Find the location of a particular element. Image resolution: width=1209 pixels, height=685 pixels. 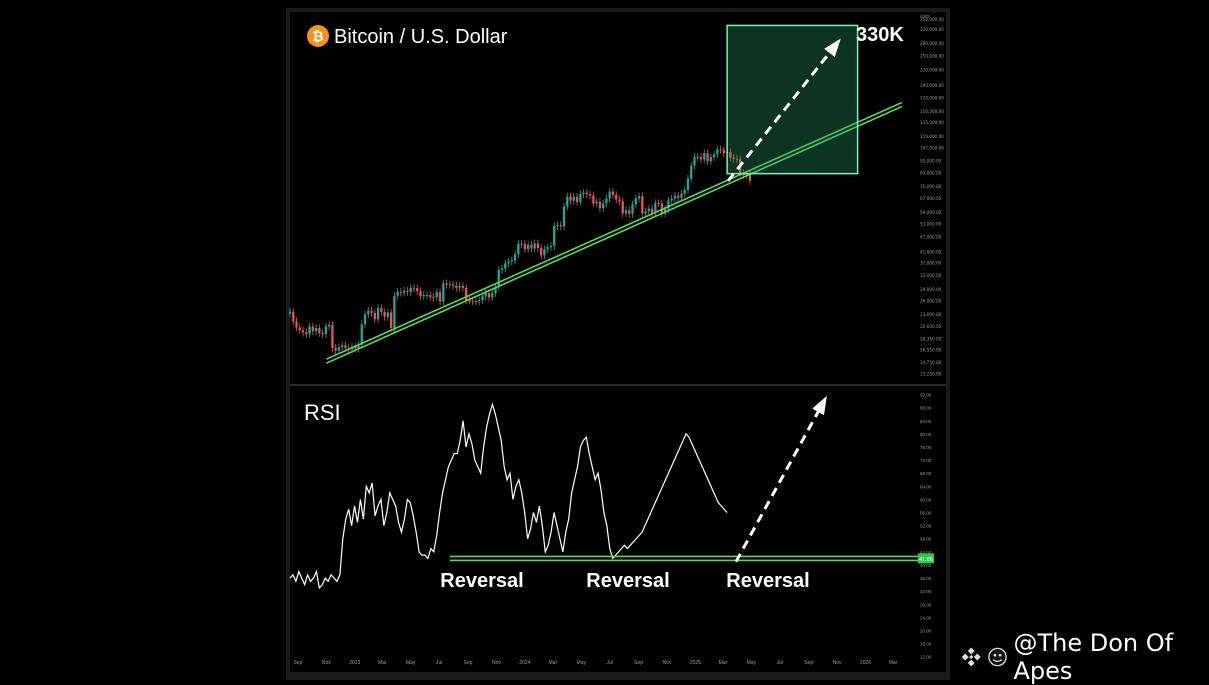

rsi-tick-label: 52.00 is located at coordinates (926, 526).